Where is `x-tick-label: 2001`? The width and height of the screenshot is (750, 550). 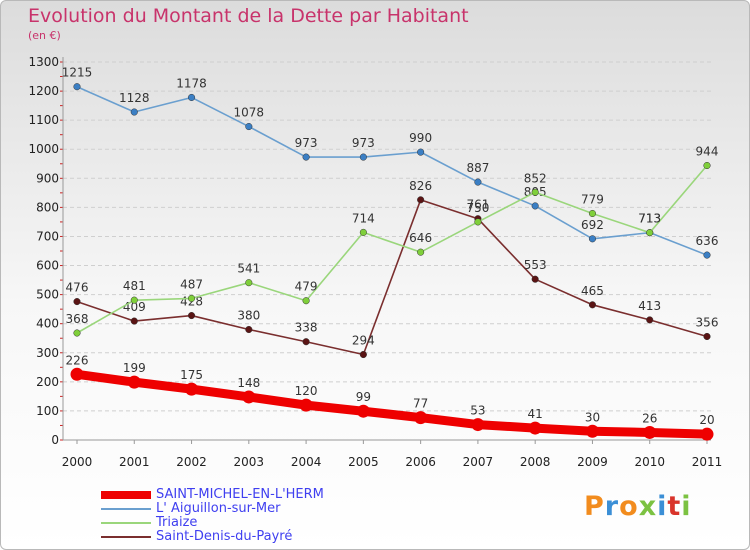 x-tick-label: 2001 is located at coordinates (134, 462).